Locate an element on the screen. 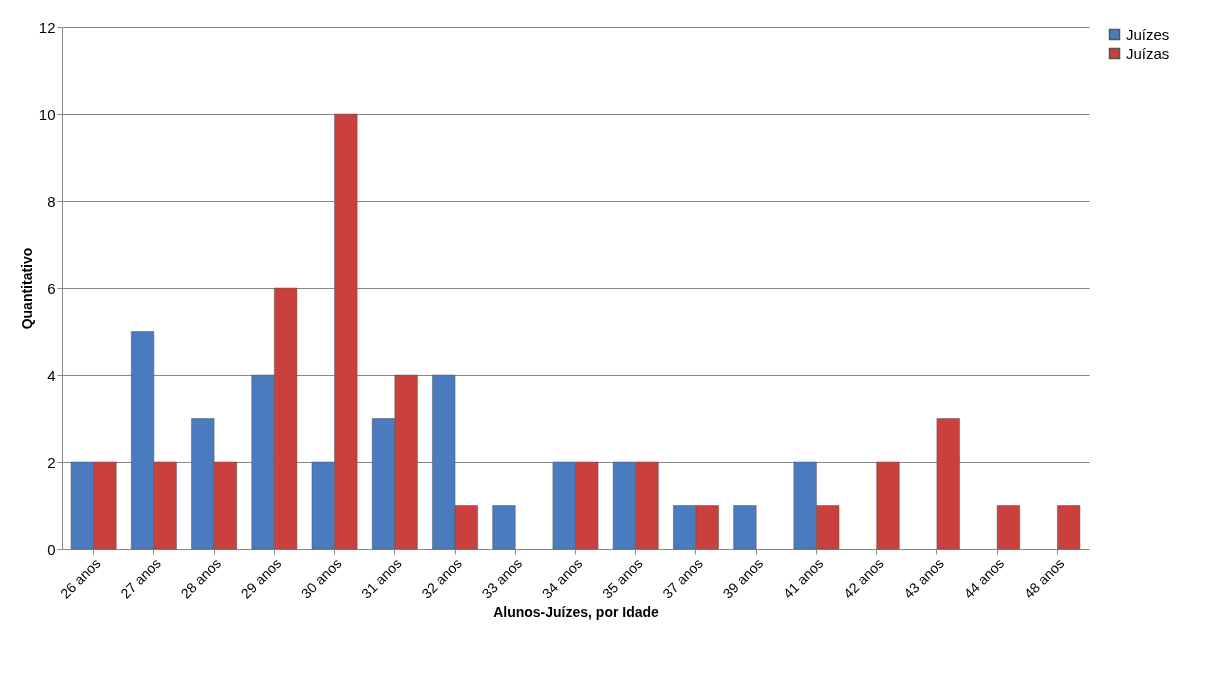  y-tick-label: 4 is located at coordinates (51, 375).